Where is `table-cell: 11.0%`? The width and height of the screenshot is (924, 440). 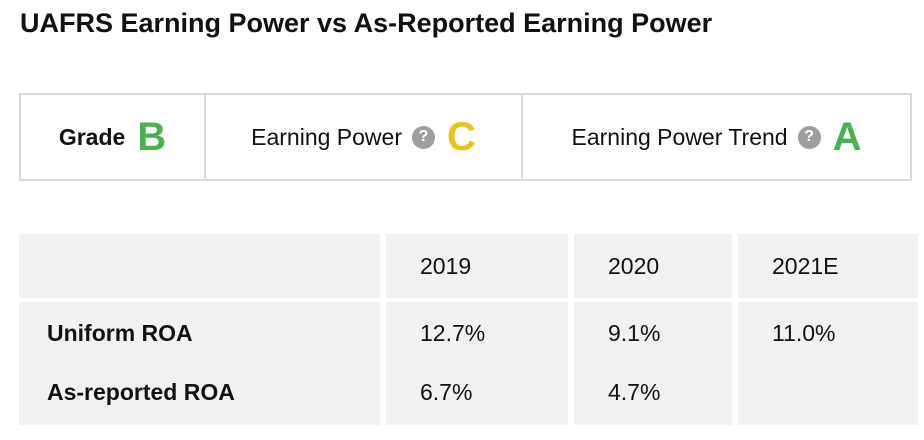
table-cell: 11.0% is located at coordinates (828, 333).